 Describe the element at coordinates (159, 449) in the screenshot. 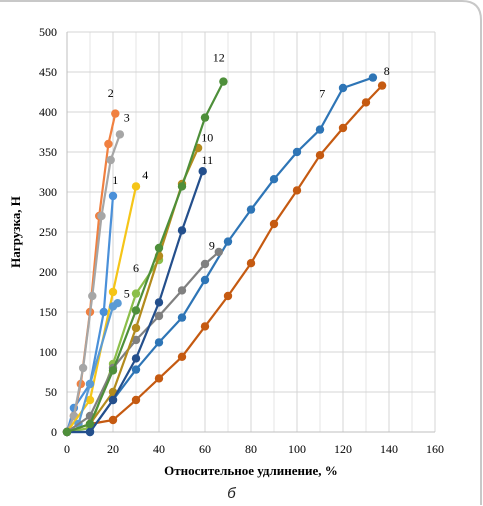

I see `x-tick-label: 40` at that location.